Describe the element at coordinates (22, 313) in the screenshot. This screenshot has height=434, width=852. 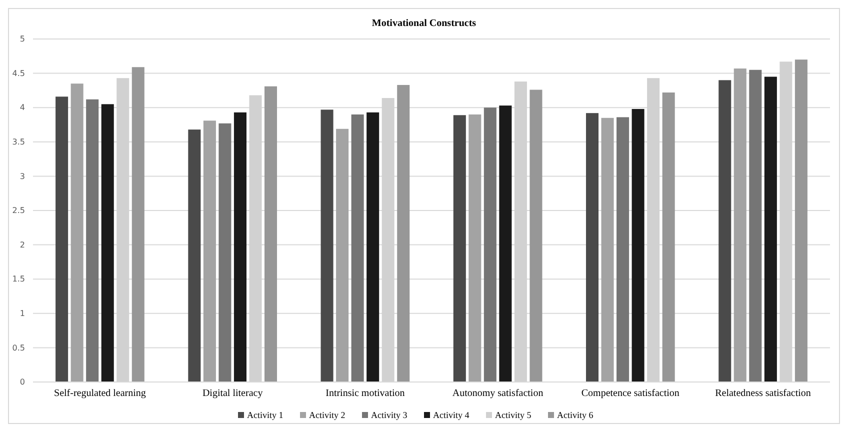
I see `y-tick-label: 1` at that location.